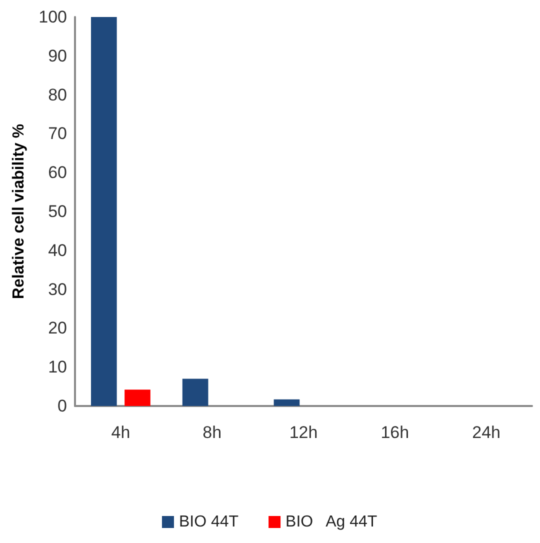 Image resolution: width=540 pixels, height=543 pixels. Describe the element at coordinates (62, 406) in the screenshot. I see `y-tick-label: 0` at that location.